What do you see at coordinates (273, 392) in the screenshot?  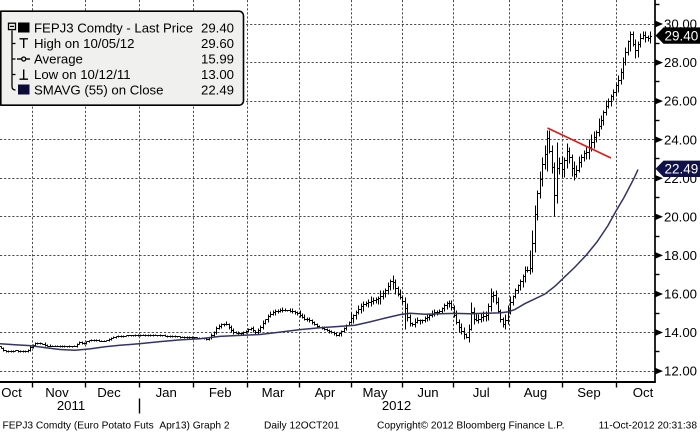 I see `svg-text: Mar` at bounding box center [273, 392].